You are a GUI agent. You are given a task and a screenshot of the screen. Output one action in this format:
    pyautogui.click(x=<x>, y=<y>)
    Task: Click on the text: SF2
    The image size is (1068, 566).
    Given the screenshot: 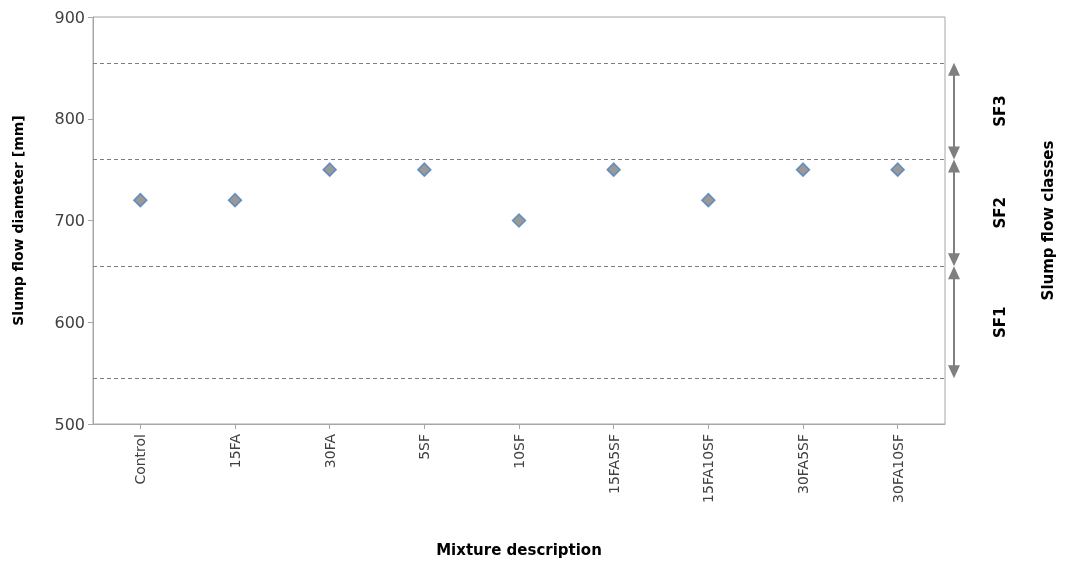 What is the action you would take?
    pyautogui.click(x=1000, y=213)
    